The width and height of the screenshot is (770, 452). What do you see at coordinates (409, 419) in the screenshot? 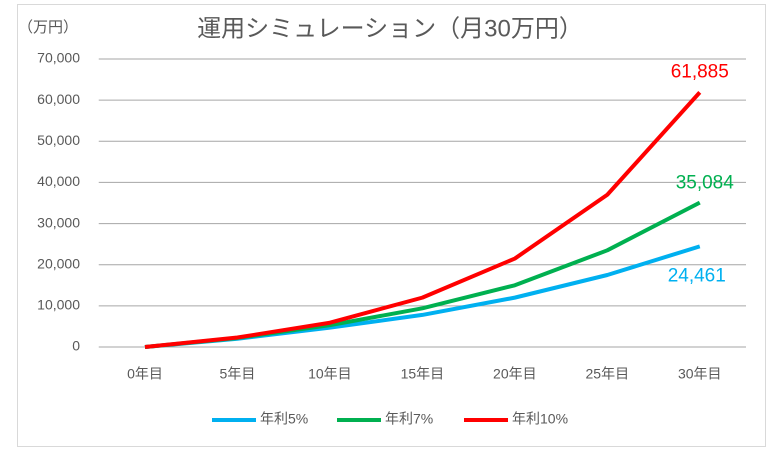
I see `legend-label: 年利7%` at bounding box center [409, 419].